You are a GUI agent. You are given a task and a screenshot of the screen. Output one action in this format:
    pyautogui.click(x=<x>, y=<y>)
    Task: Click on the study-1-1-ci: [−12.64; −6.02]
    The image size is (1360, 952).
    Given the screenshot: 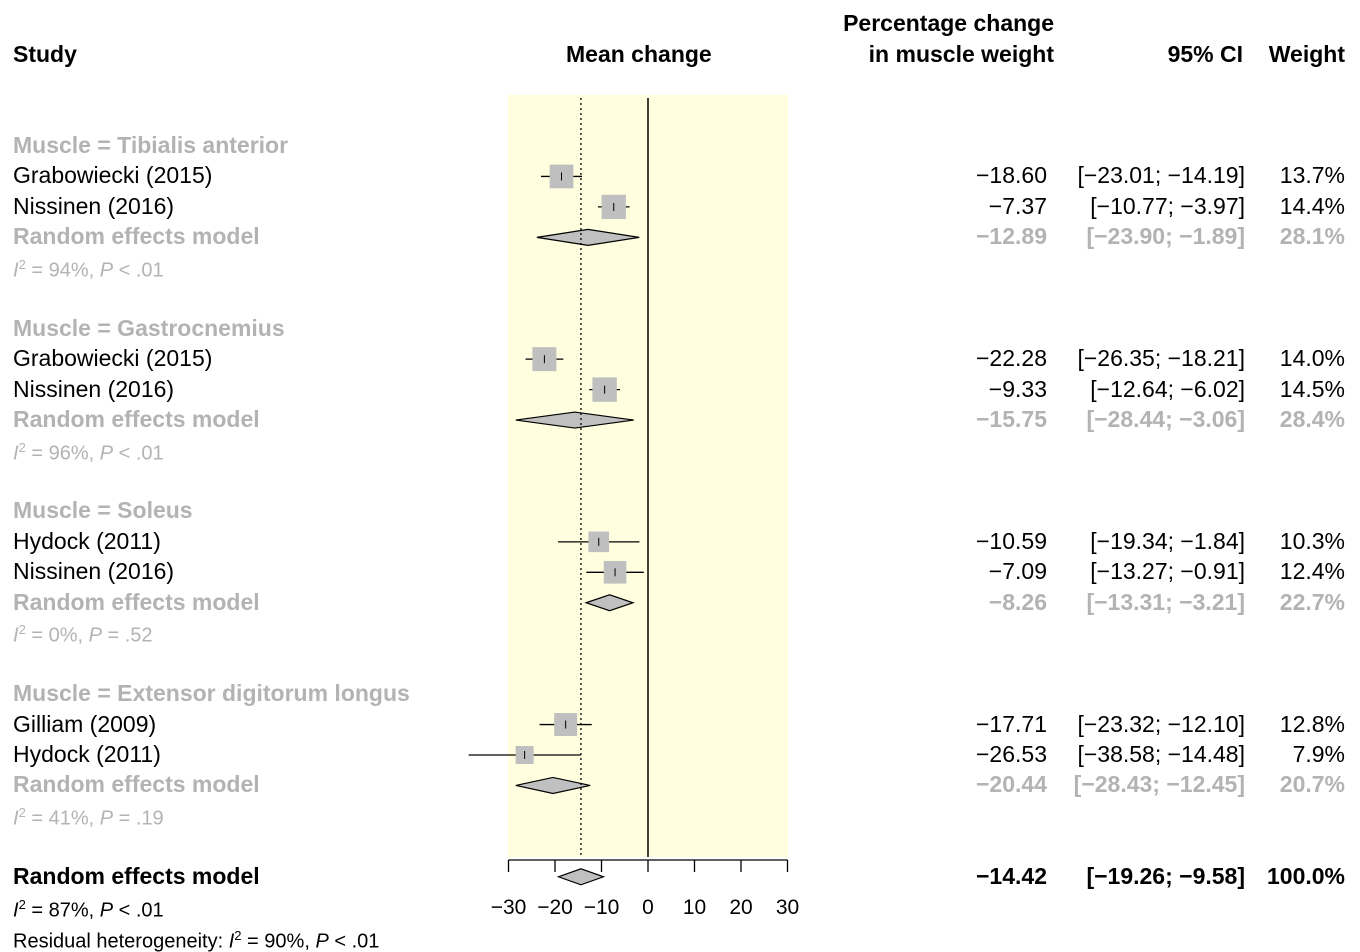 What is the action you would take?
    pyautogui.click(x=1167, y=388)
    